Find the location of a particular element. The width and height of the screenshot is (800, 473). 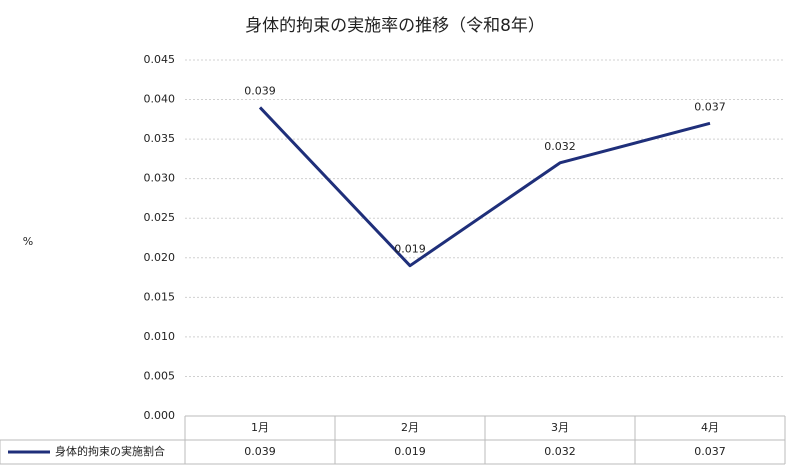

legend-label: 身体的拘束の実施割合 is located at coordinates (110, 451).